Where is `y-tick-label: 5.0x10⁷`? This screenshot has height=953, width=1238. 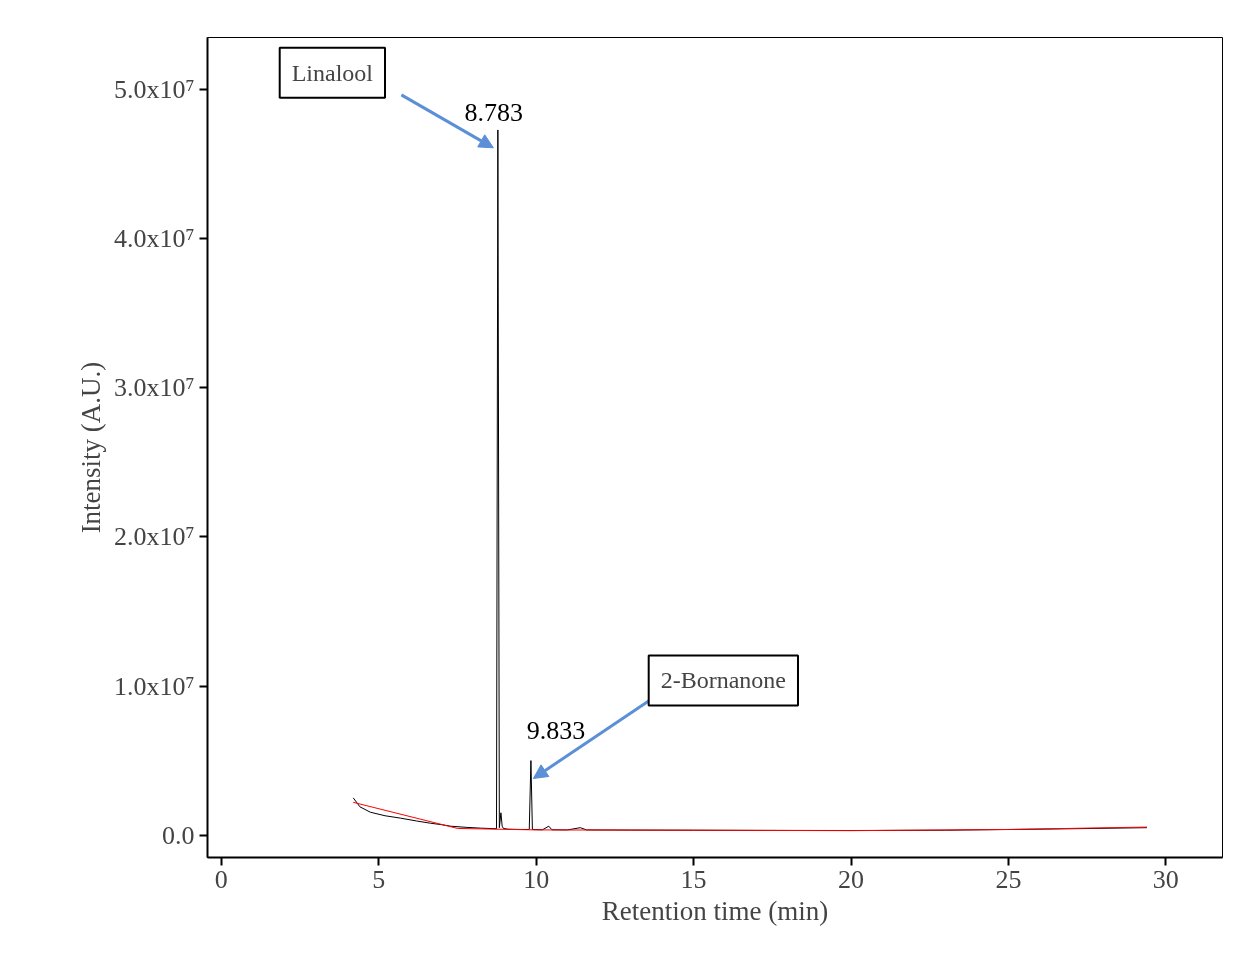
y-tick-label: 5.0x10⁷ is located at coordinates (154, 90).